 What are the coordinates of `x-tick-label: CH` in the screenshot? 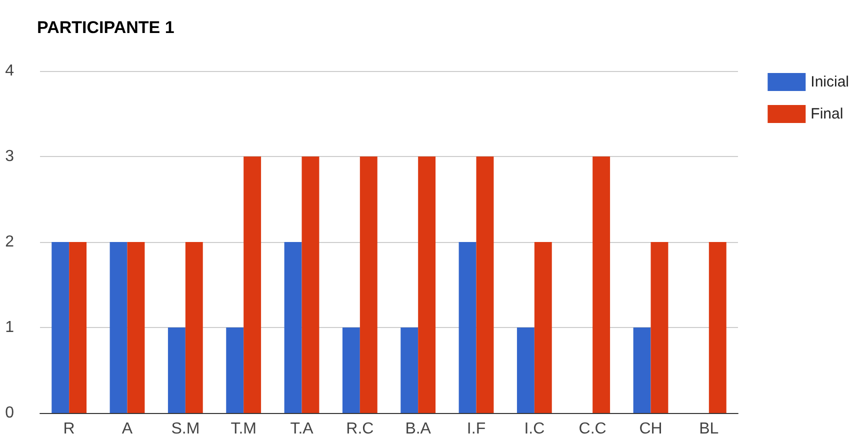 It's located at (650, 429).